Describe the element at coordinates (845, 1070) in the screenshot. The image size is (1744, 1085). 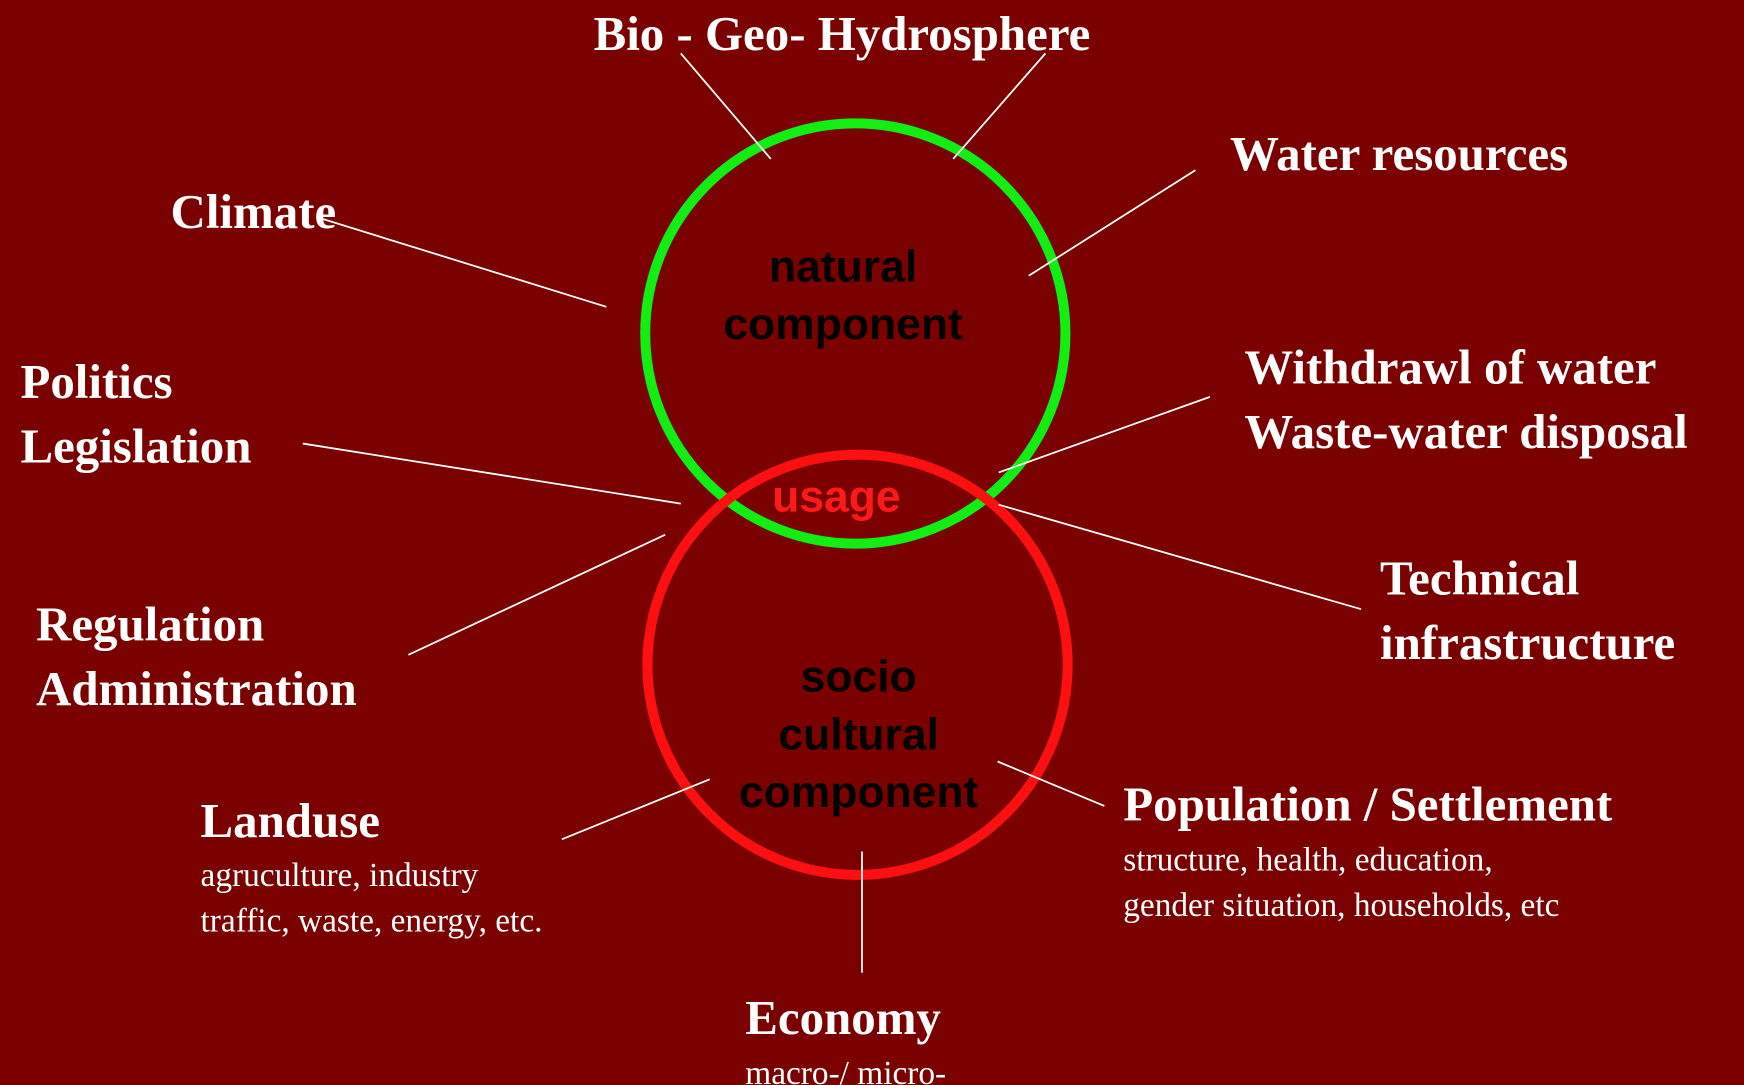
I see `detail: macro-/ micro-` at that location.